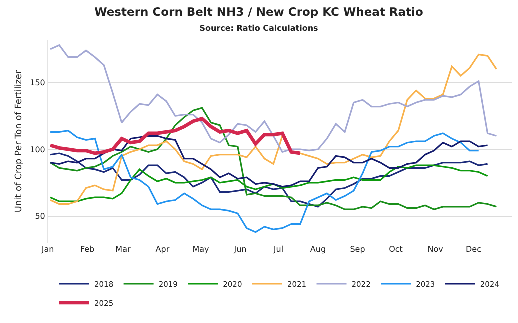  Describe the element at coordinates (163, 249) in the screenshot. I see `x-tick-label: Apr` at that location.